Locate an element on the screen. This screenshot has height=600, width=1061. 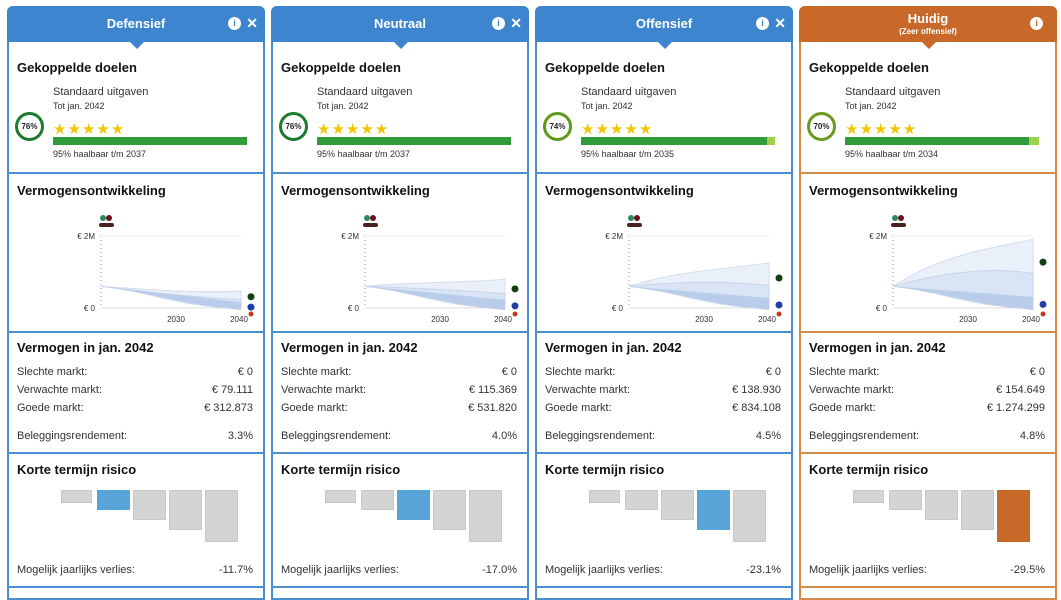
return-row: Beleggingsrendement: 4.5% is located at coordinates (663, 436).